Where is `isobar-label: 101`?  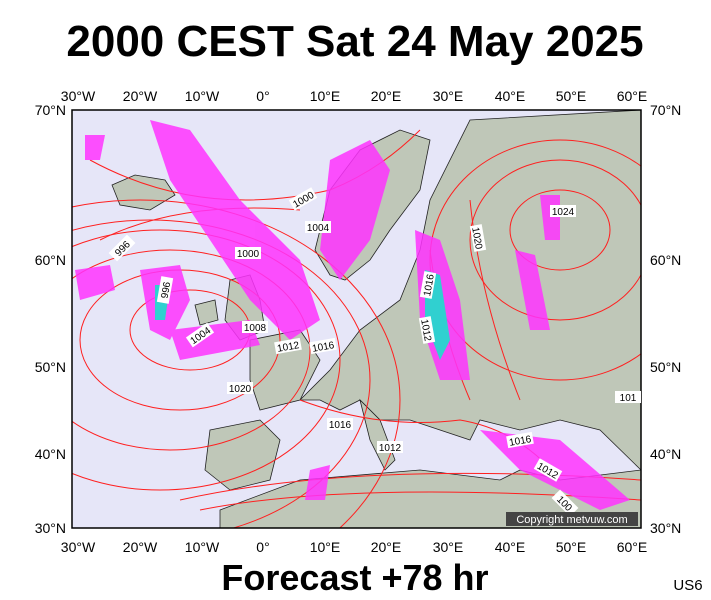 isobar-label: 101 is located at coordinates (628, 397).